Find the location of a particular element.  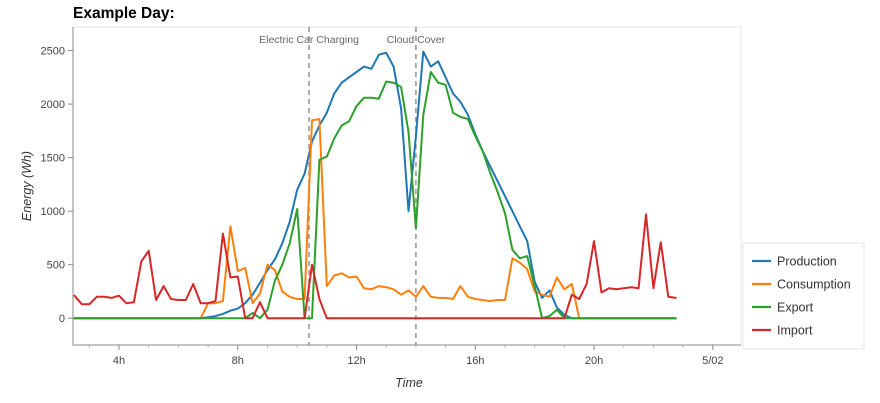

annotation-label: Electric Car Charging is located at coordinates (309, 40).